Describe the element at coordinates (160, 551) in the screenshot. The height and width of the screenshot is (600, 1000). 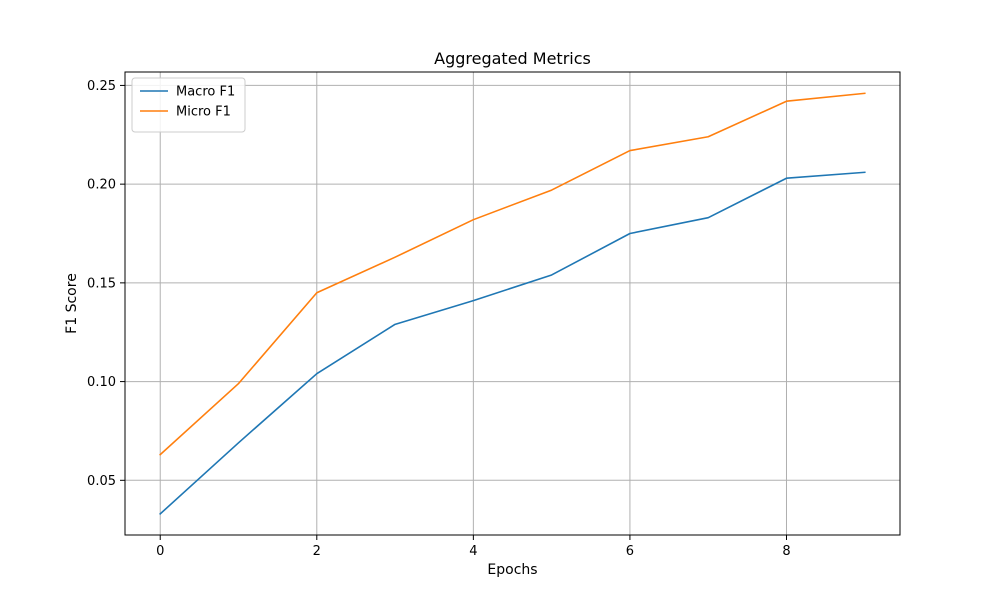
I see `x-tick-label: 0` at that location.